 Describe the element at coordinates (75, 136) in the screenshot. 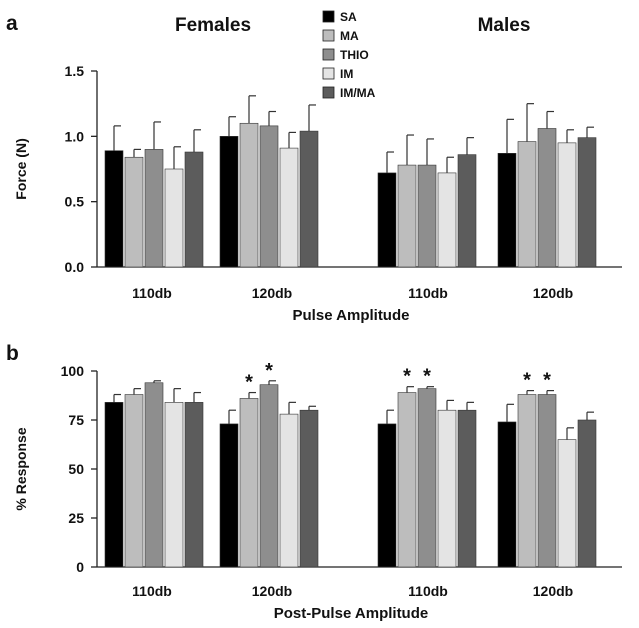

I see `panel-a-y-tick-label: 1.0` at that location.